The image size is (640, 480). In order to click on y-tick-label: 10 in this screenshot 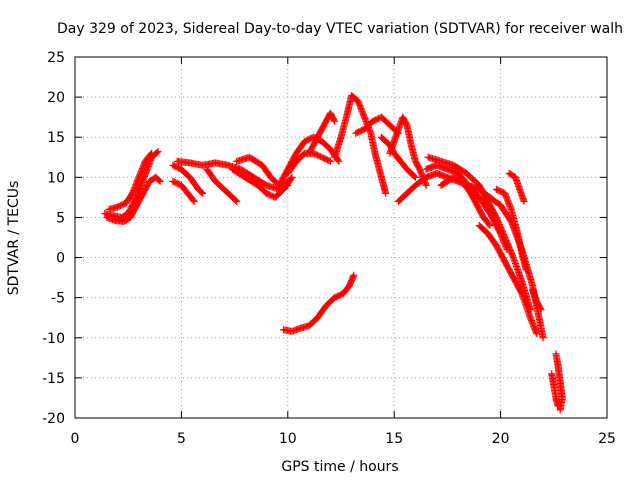, I will do `click(56, 178)`.